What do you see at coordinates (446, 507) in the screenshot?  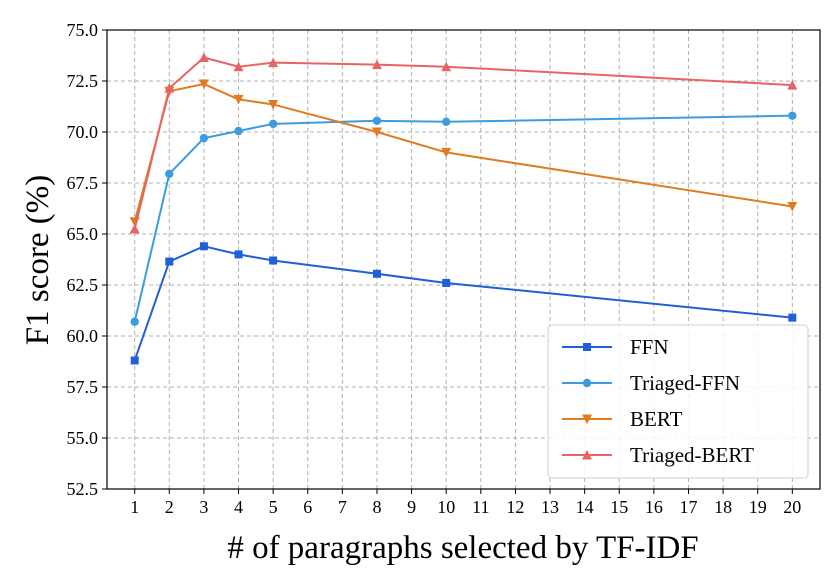 I see `x-tick-label: 10` at bounding box center [446, 507].